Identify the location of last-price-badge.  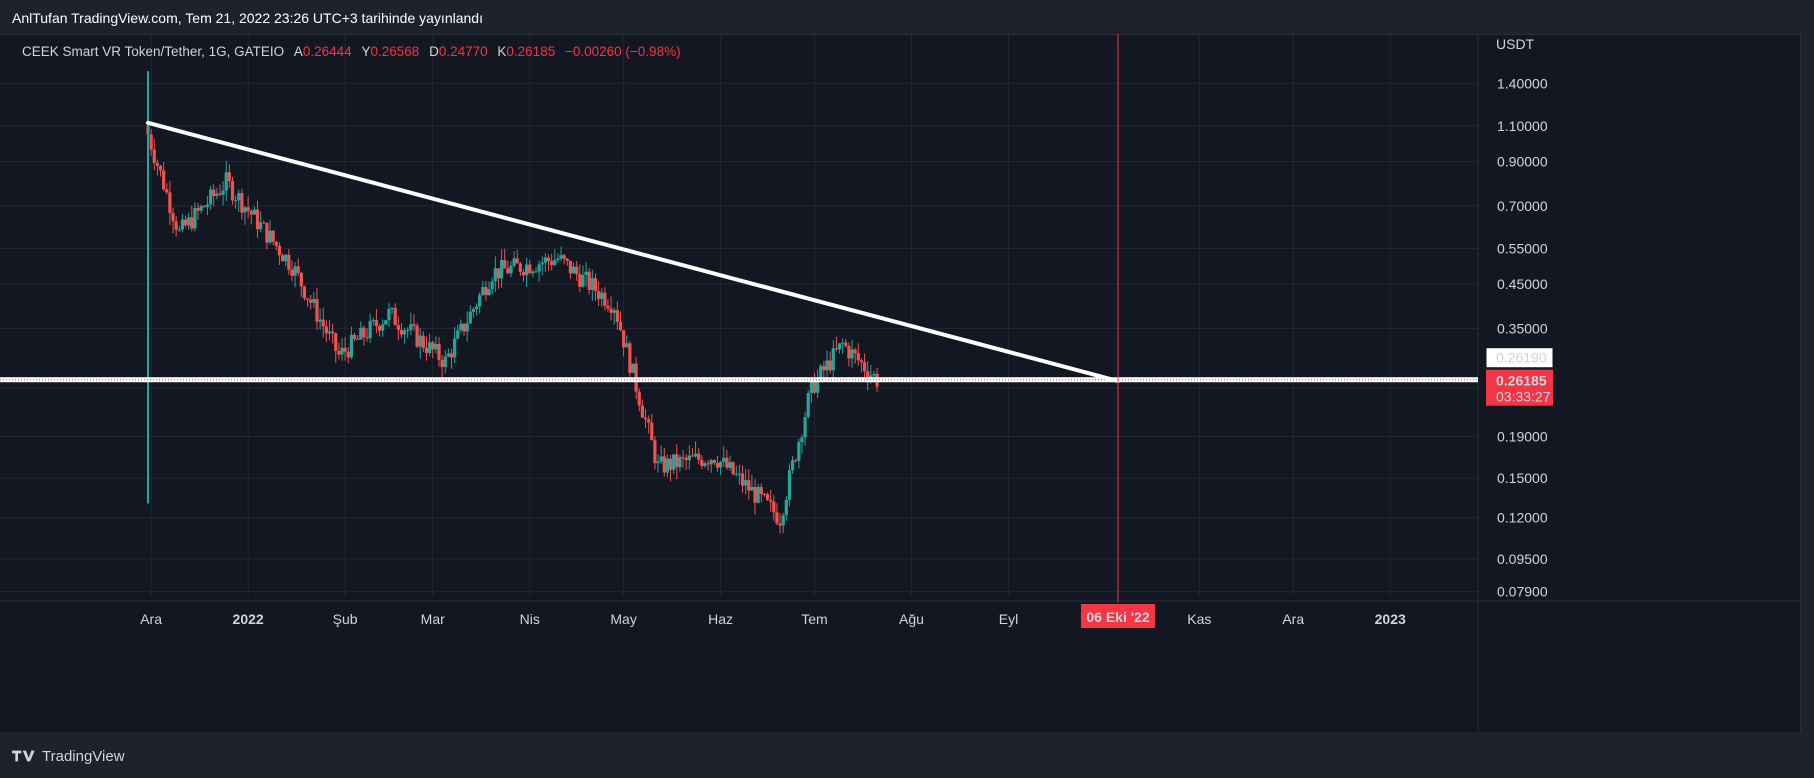
(1519, 387).